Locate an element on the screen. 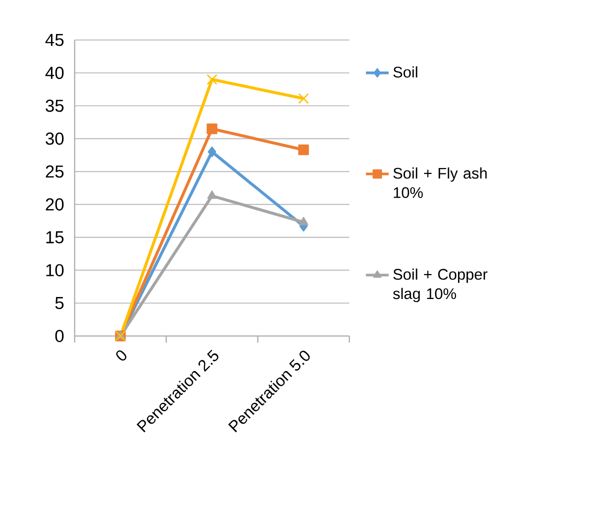 This screenshot has height=506, width=590. y-tick-label: 25 is located at coordinates (55, 171).